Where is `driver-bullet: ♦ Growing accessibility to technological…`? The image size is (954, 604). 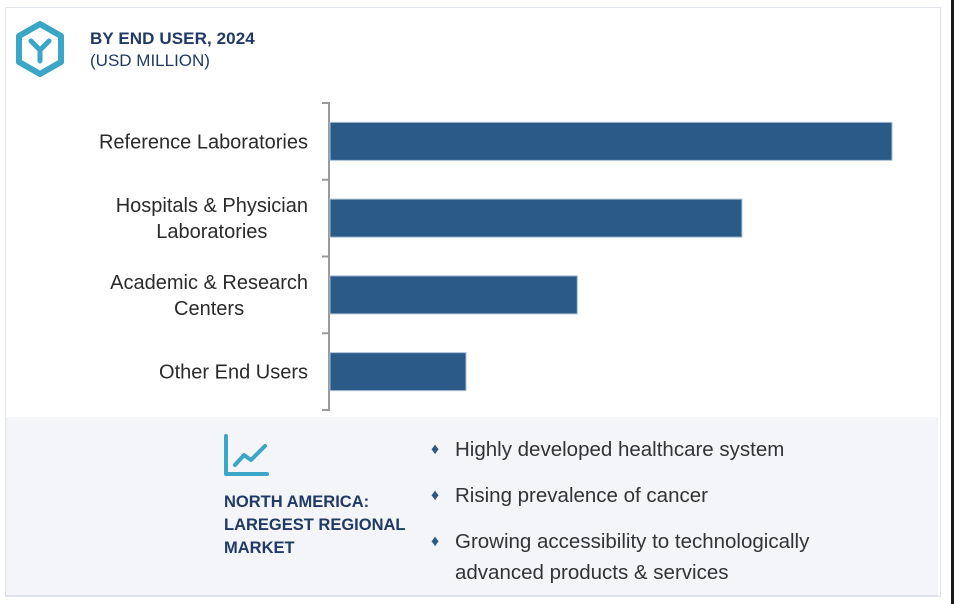
driver-bullet: ♦ Growing accessibility to technological… is located at coordinates (662, 557).